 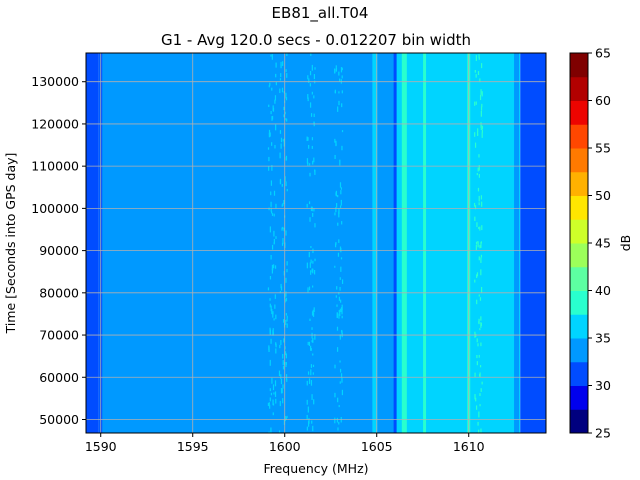 What do you see at coordinates (10, 244) in the screenshot?
I see `y-axis-label: Time [Seconds into GPS day]` at bounding box center [10, 244].